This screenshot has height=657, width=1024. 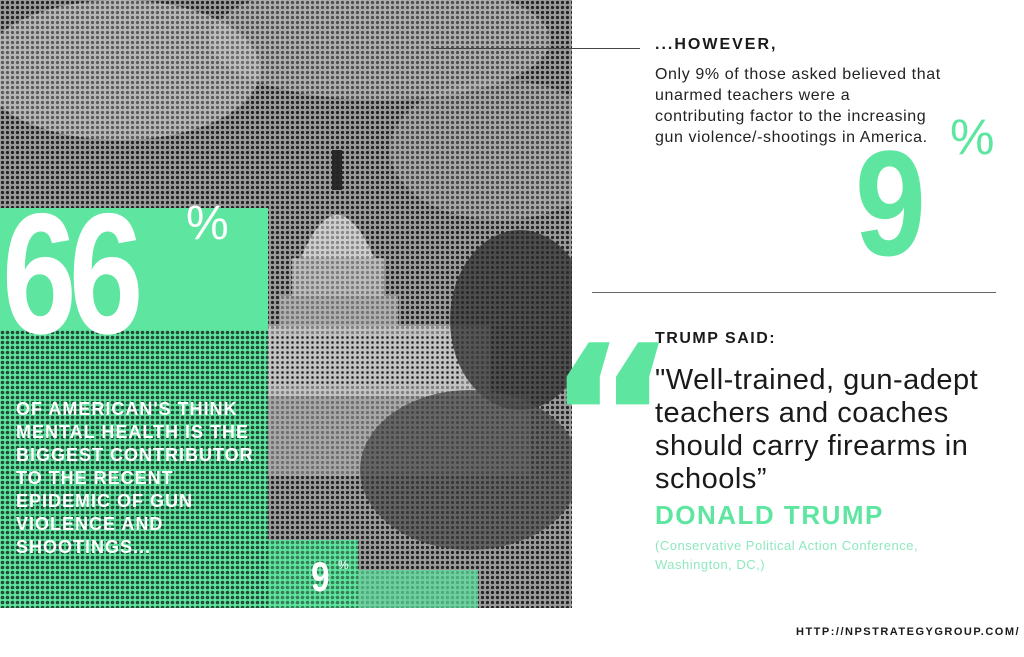 What do you see at coordinates (908, 632) in the screenshot?
I see `footer-url: HTTP://NPSTRATEGYGROUP.COM/` at bounding box center [908, 632].